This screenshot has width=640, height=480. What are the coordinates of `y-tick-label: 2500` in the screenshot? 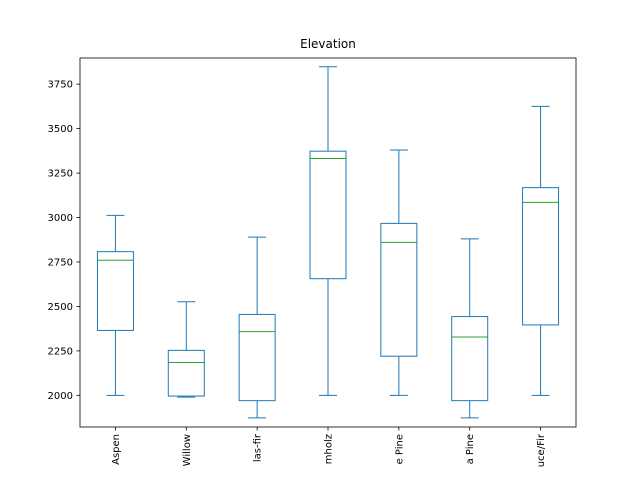 It's located at (60, 307).